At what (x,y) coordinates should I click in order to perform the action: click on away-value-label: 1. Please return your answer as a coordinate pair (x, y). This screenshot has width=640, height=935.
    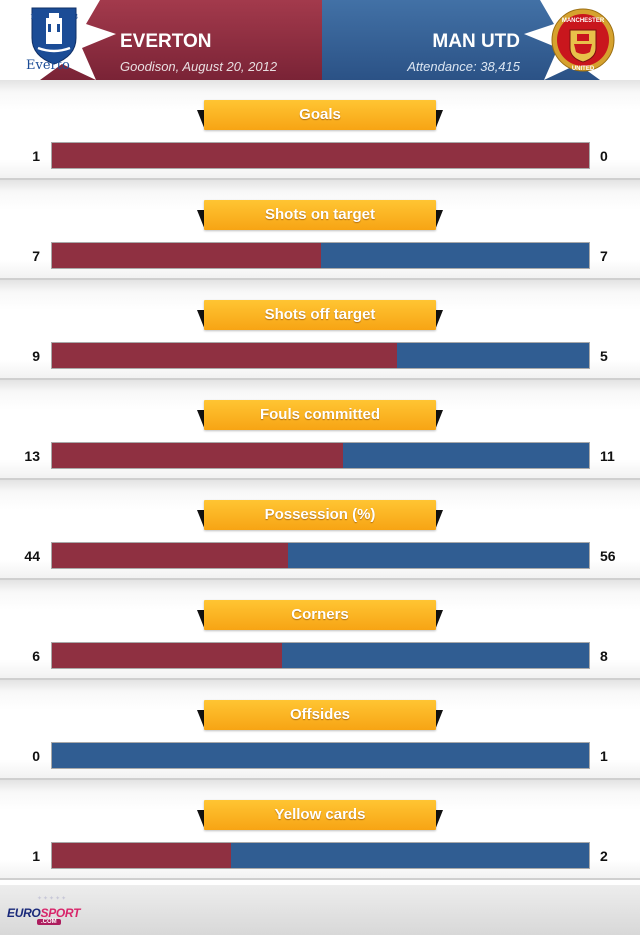
    Looking at the image, I should click on (604, 756).